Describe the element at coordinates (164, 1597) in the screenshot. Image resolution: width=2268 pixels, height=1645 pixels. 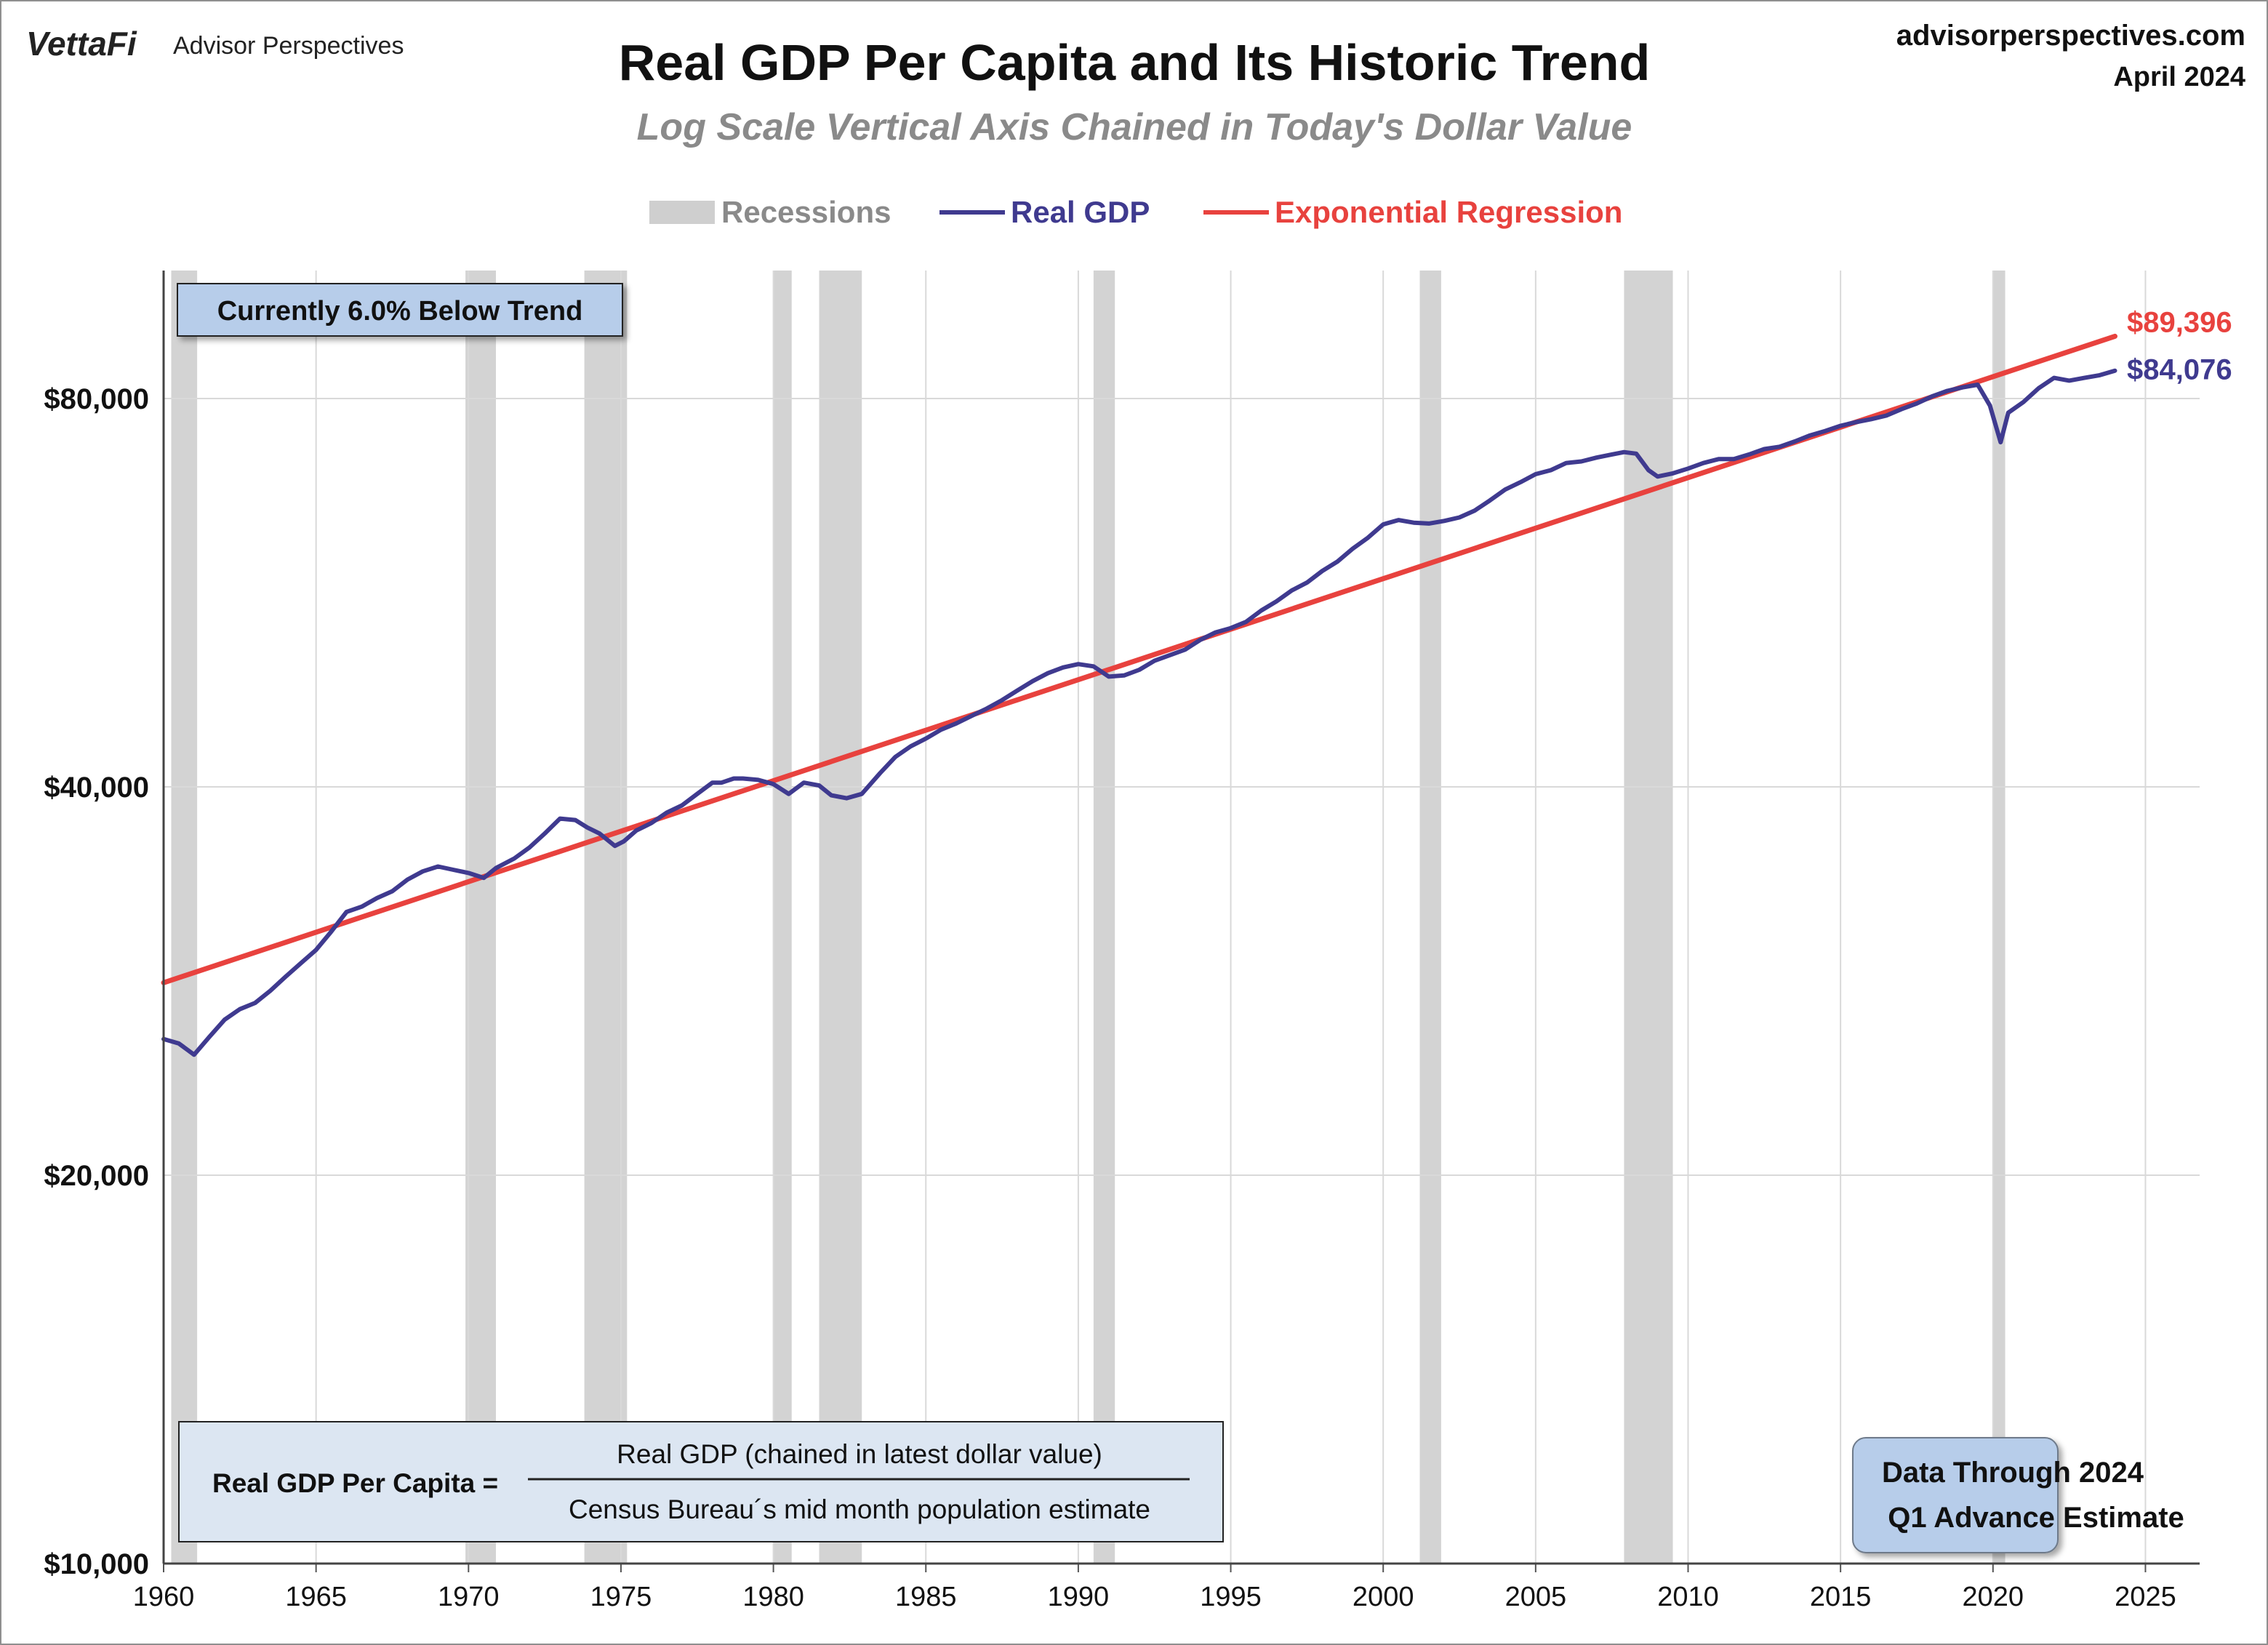
I see `x-tick-label: 1960` at that location.